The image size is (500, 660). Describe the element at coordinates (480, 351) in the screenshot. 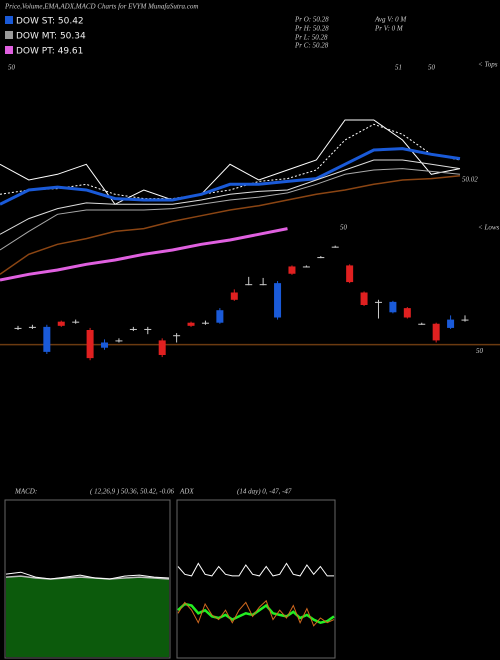

I see `y-tick-label: 50` at that location.